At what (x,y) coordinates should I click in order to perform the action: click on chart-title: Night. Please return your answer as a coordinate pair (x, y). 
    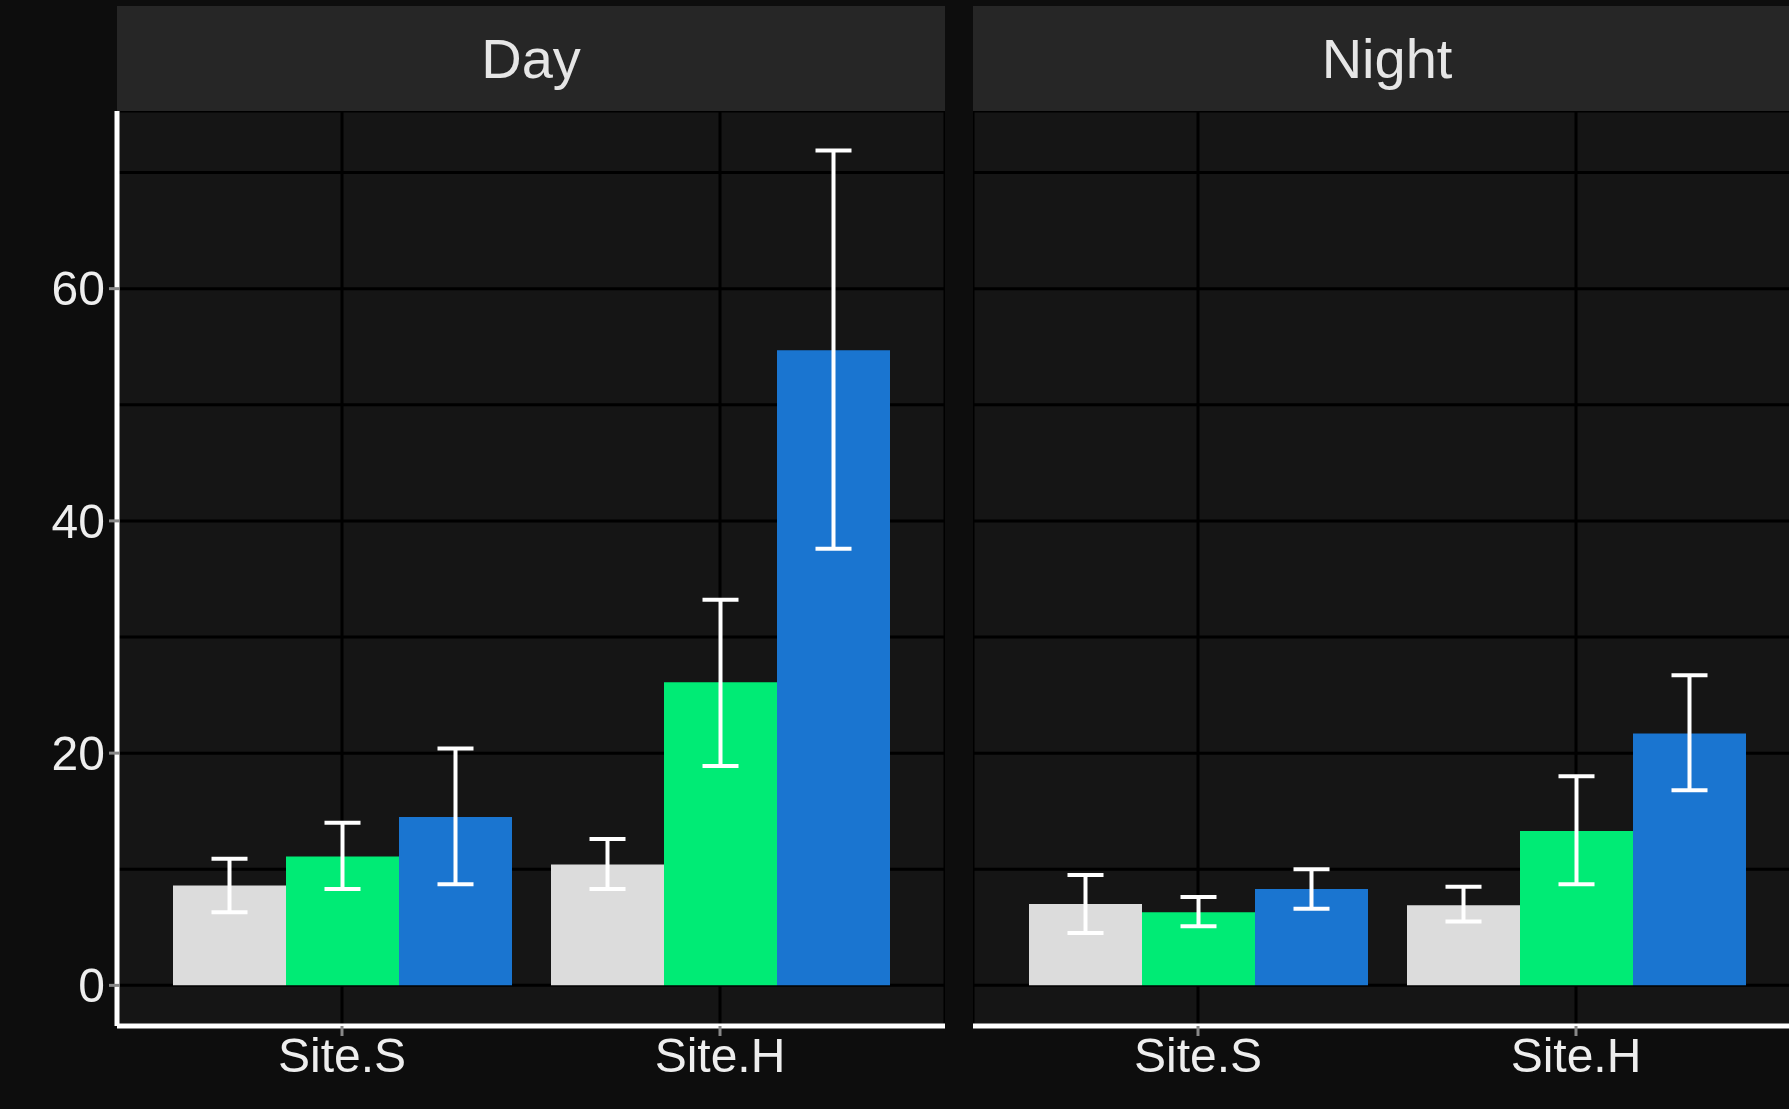
    Looking at the image, I should click on (1381, 58).